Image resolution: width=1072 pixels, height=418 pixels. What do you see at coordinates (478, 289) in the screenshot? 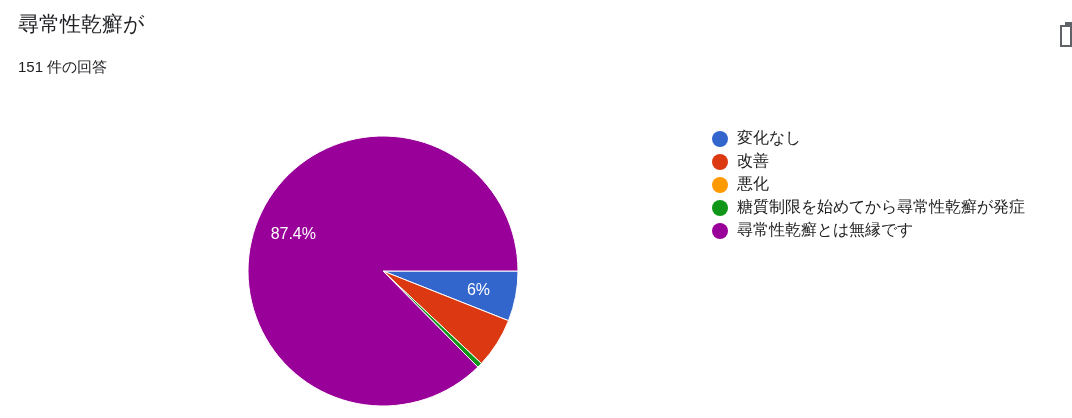
I see `data-label: 6%` at bounding box center [478, 289].